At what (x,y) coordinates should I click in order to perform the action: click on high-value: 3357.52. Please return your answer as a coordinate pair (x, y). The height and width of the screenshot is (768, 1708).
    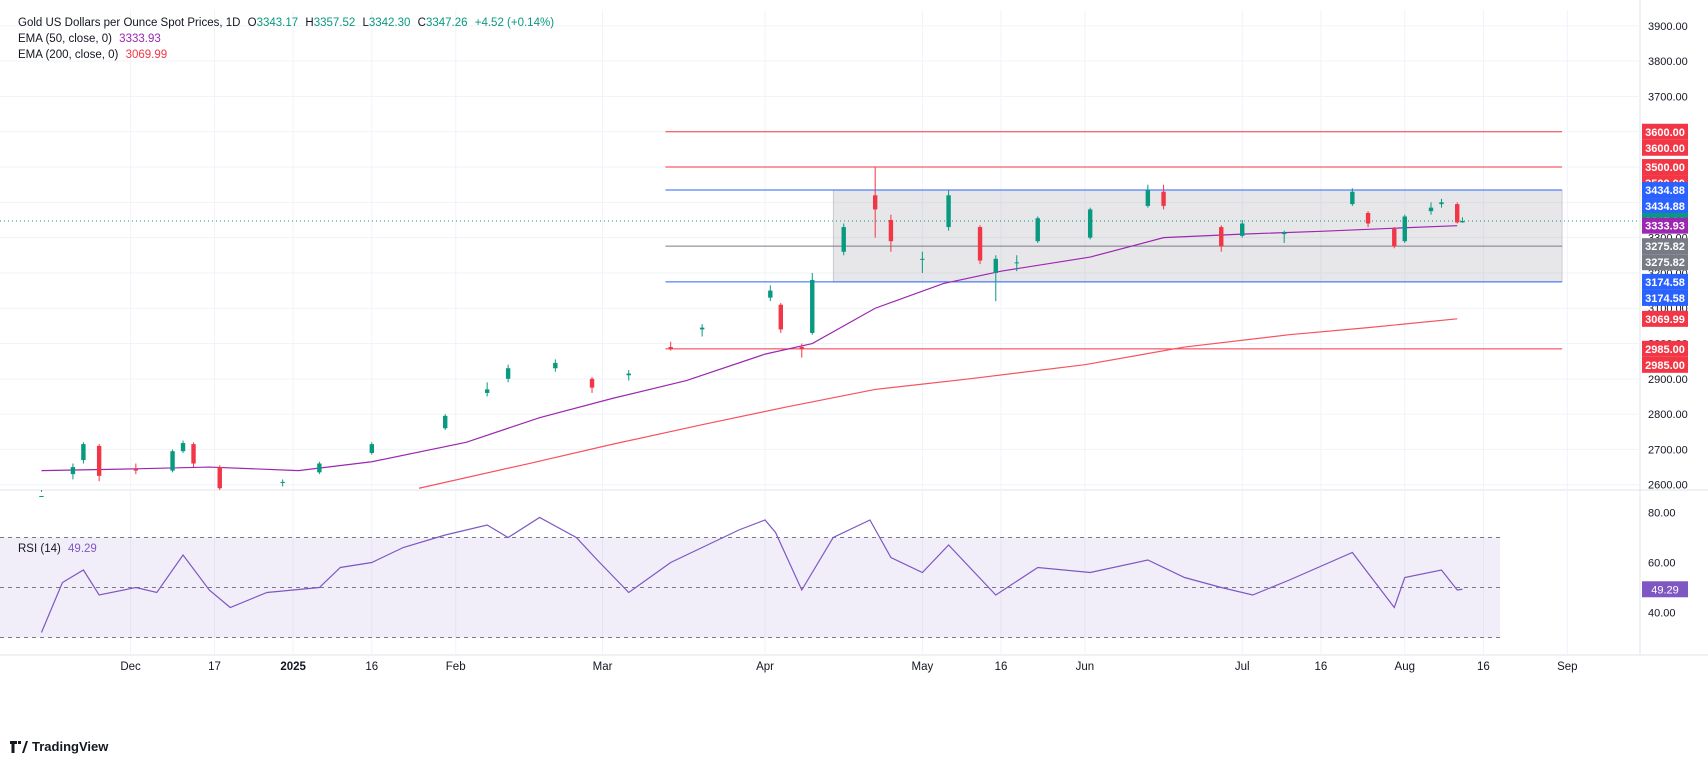
    Looking at the image, I should click on (334, 23).